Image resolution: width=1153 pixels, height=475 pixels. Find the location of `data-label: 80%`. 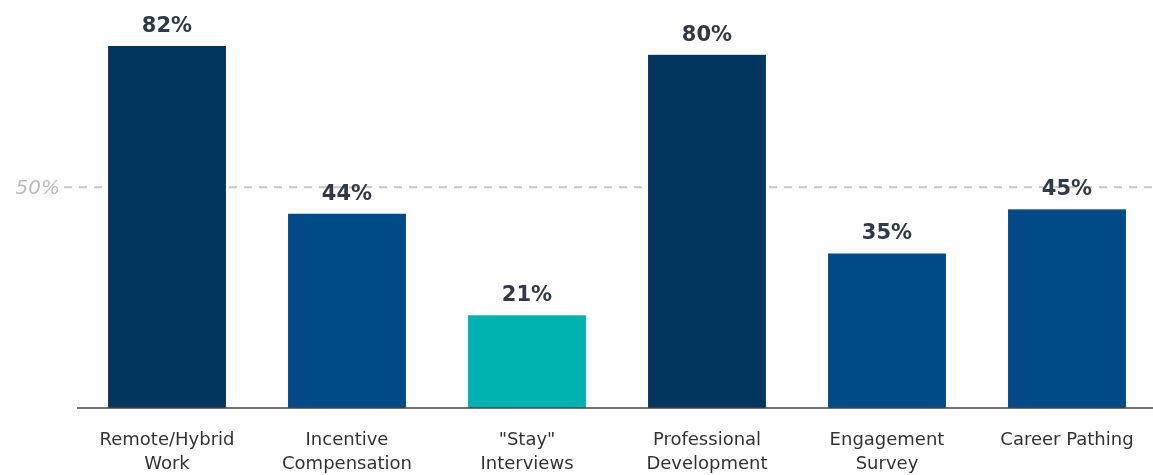

data-label: 80% is located at coordinates (707, 33).